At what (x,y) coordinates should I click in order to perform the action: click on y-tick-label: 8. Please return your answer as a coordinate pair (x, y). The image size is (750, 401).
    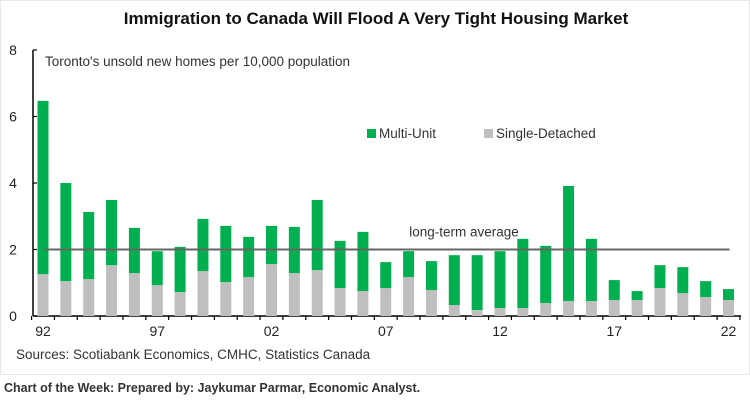
    Looking at the image, I should click on (13, 50).